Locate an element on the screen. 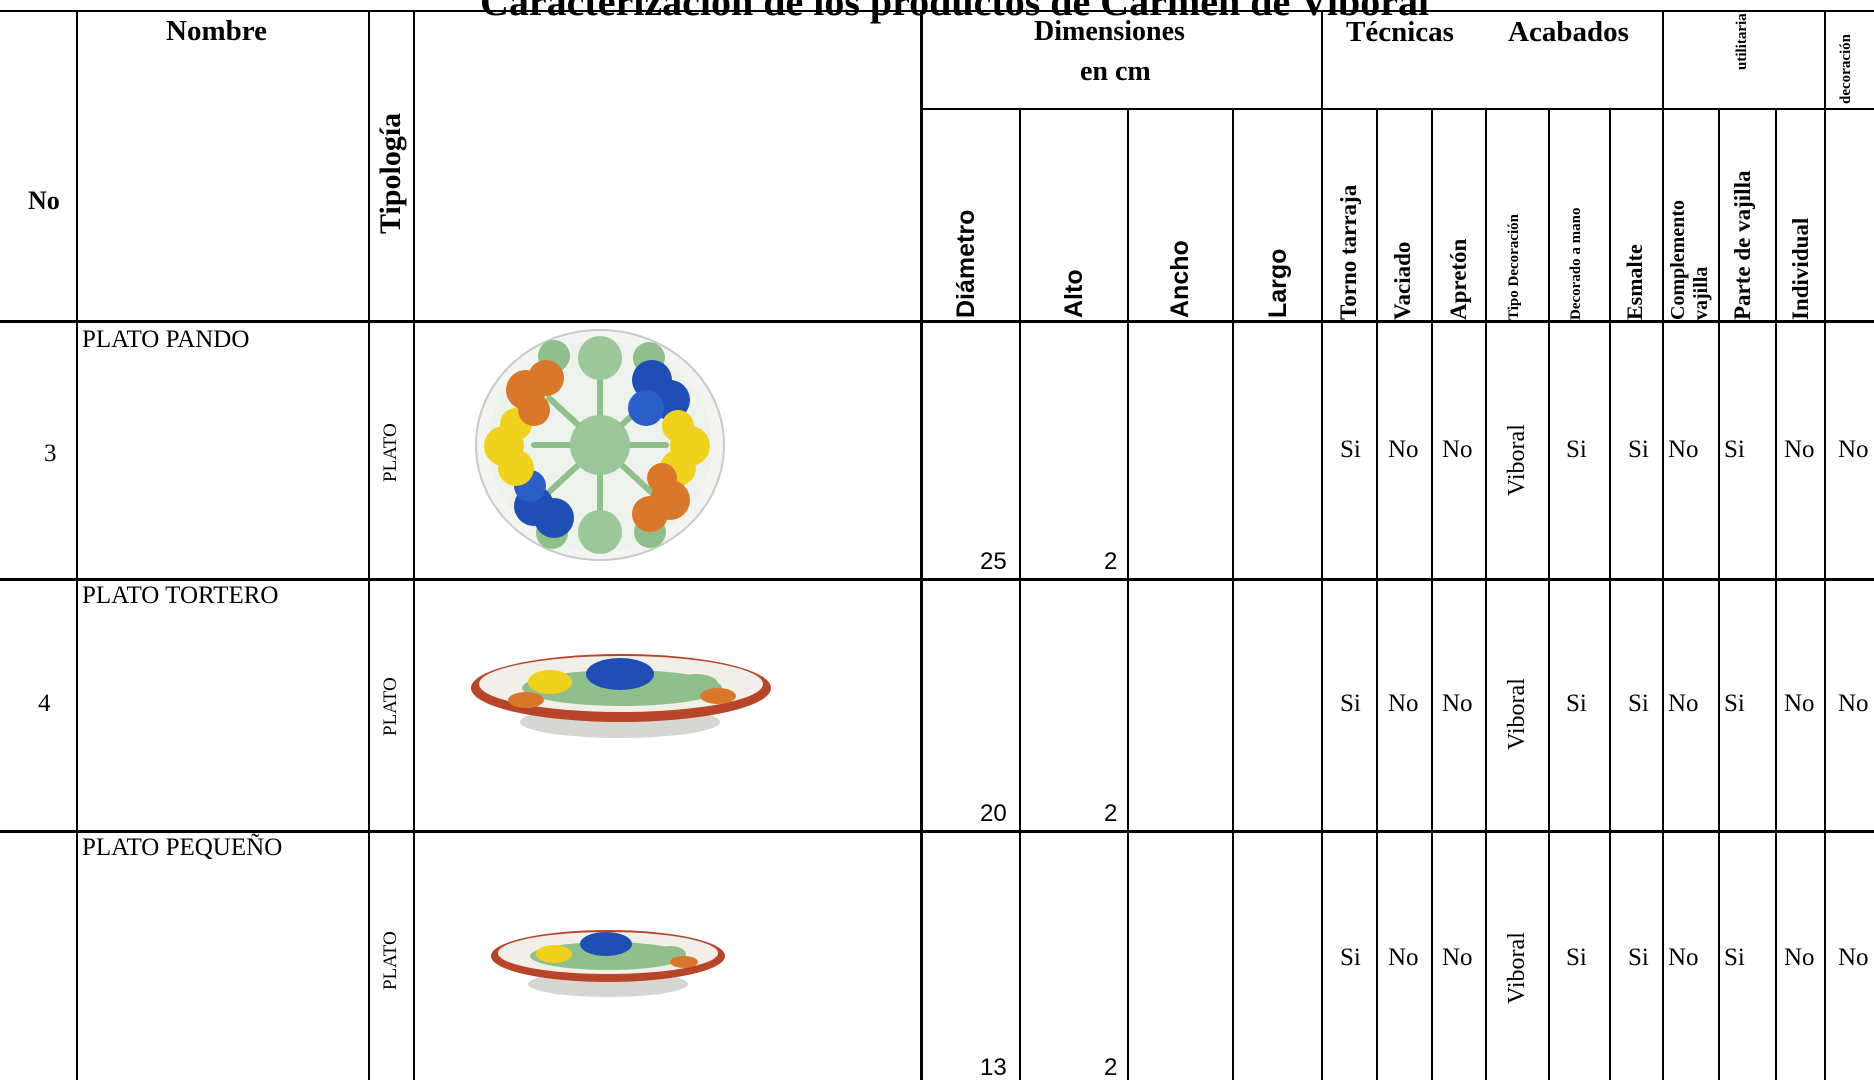  grid-line-row1 is located at coordinates (937, 579).